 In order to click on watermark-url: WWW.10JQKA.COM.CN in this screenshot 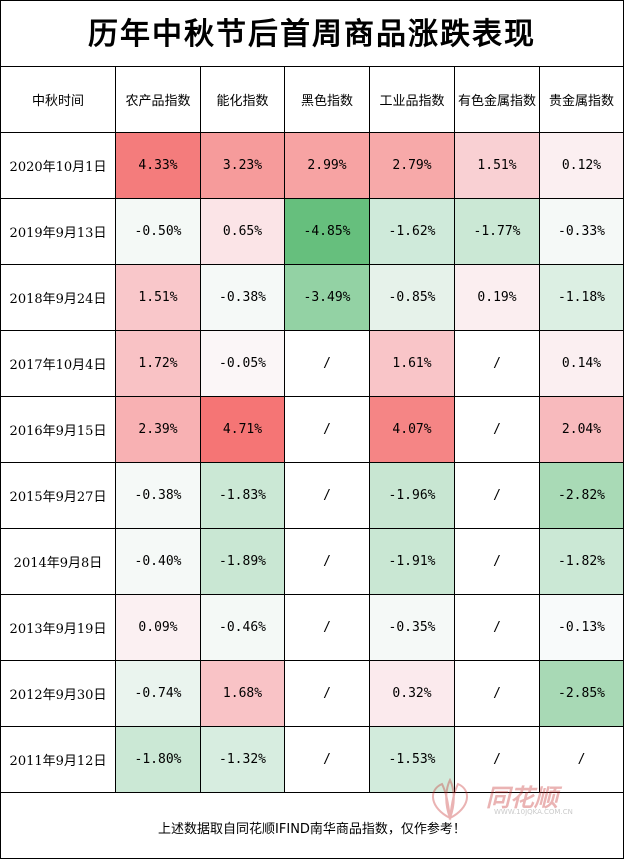, I will do `click(533, 812)`.